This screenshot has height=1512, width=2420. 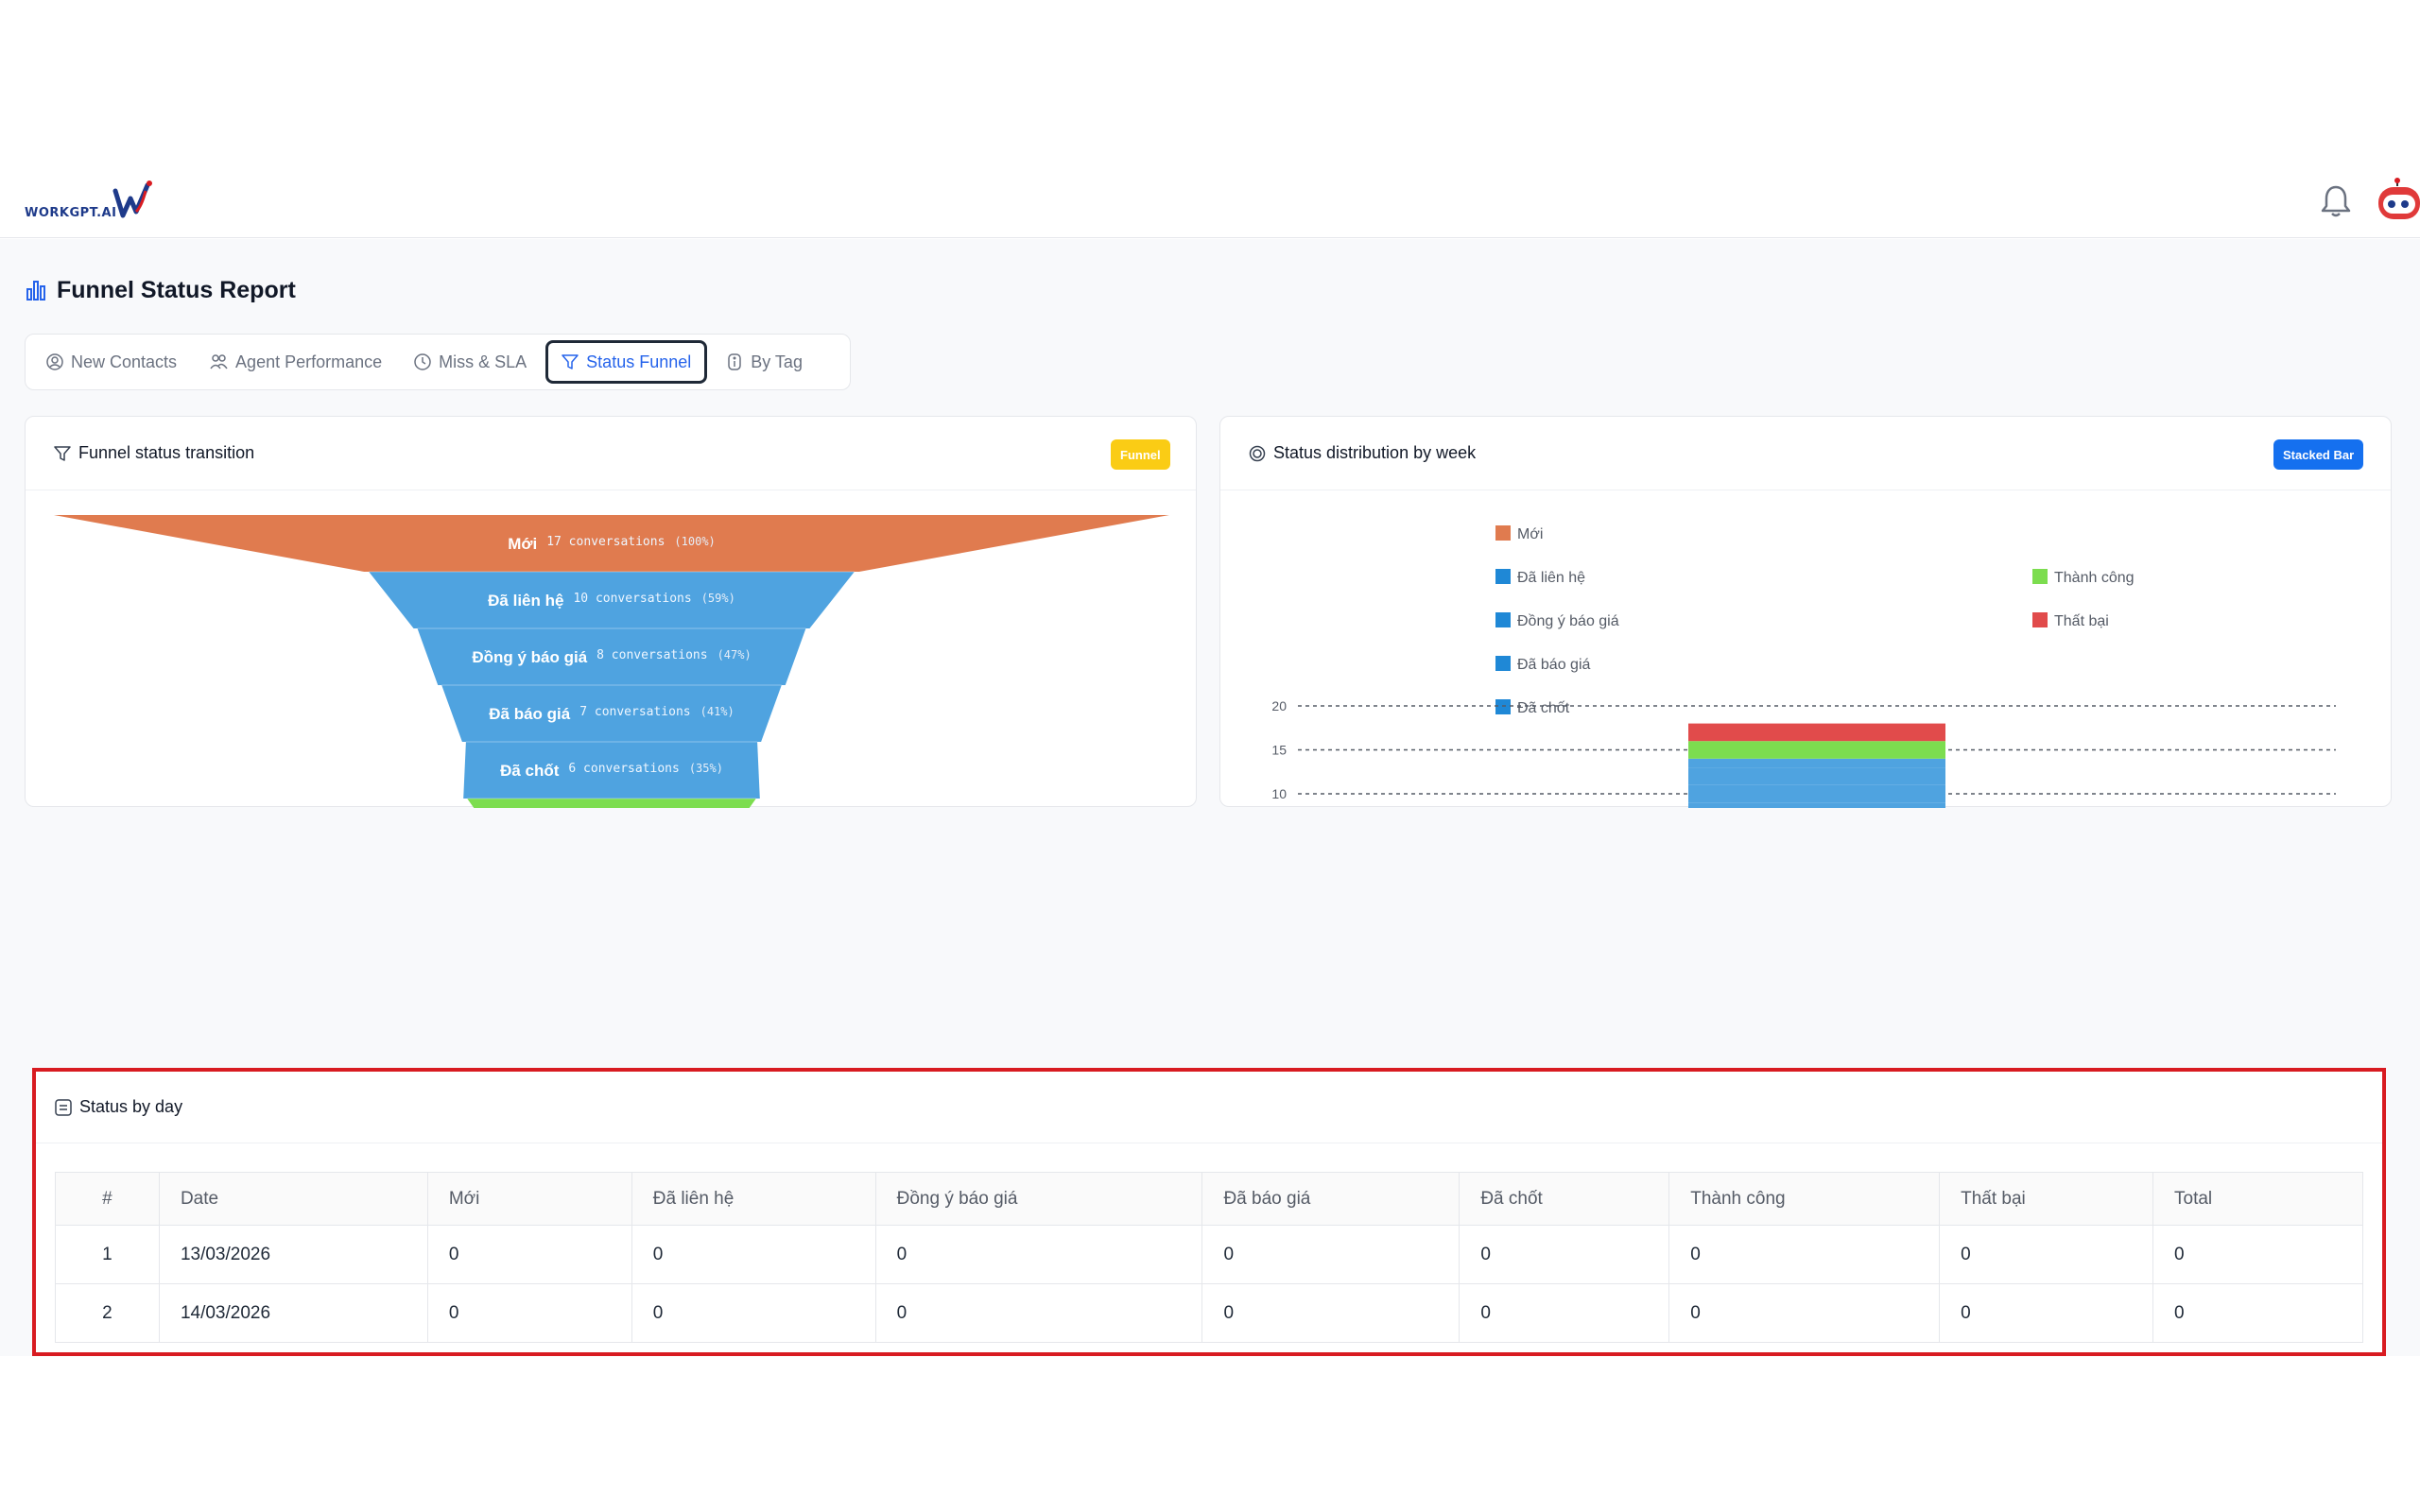 What do you see at coordinates (1279, 705) in the screenshot?
I see `y-tick-label: 20` at bounding box center [1279, 705].